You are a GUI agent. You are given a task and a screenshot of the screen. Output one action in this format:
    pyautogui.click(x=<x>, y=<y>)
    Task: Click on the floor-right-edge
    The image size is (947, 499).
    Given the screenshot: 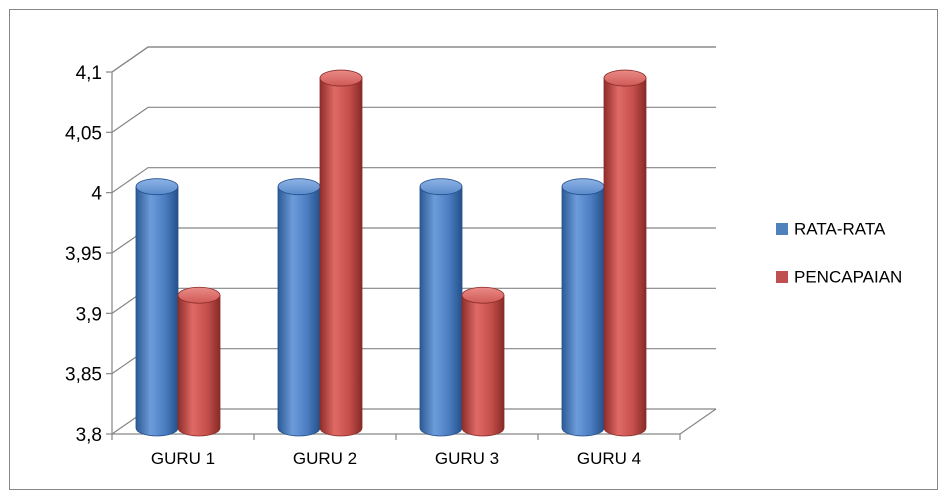 What is the action you would take?
    pyautogui.click(x=698, y=421)
    